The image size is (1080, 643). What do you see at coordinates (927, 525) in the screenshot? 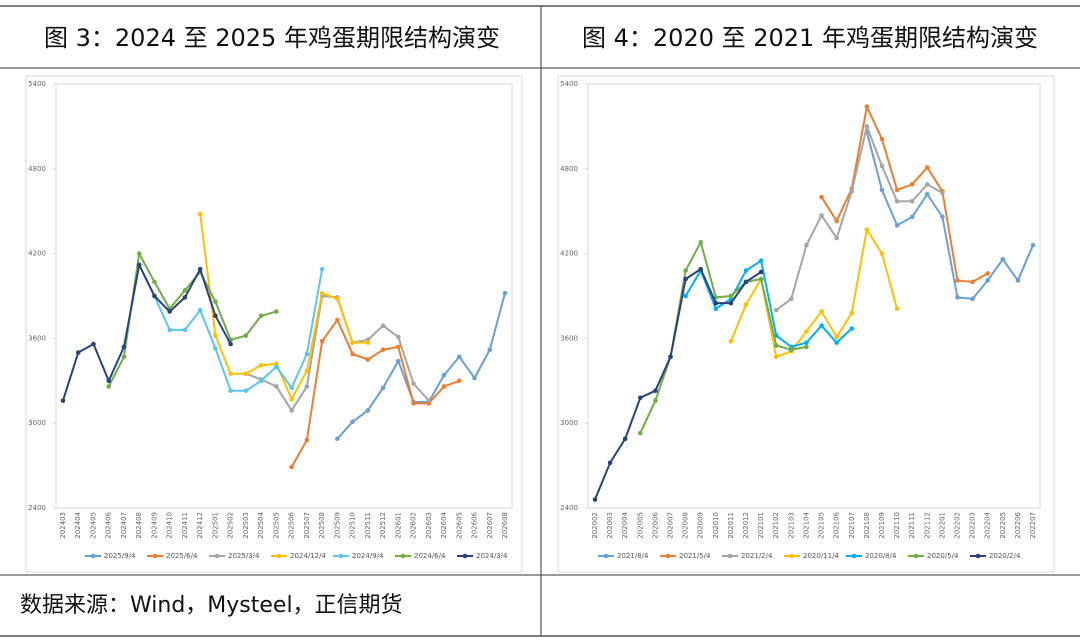
I see `x-tick-label: 202112` at bounding box center [927, 525].